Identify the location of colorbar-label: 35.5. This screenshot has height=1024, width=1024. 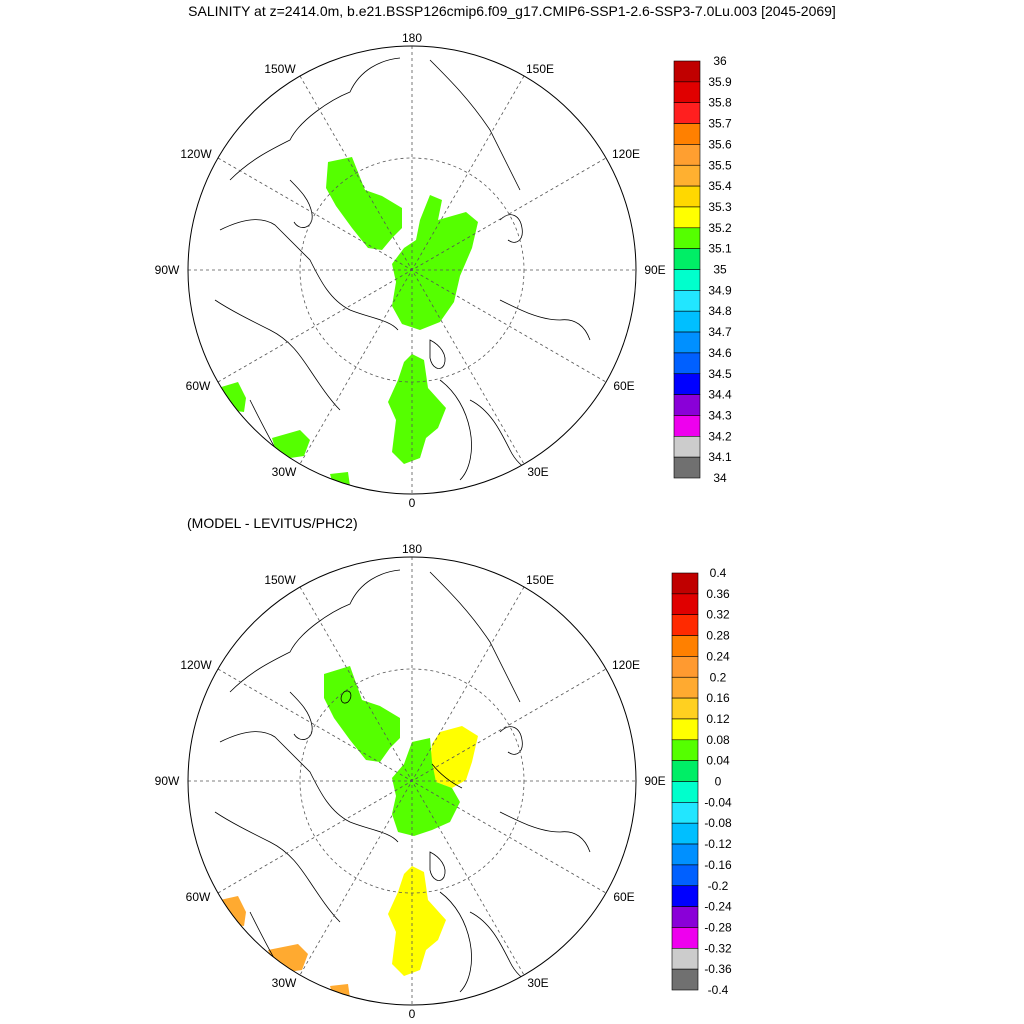
(720, 165).